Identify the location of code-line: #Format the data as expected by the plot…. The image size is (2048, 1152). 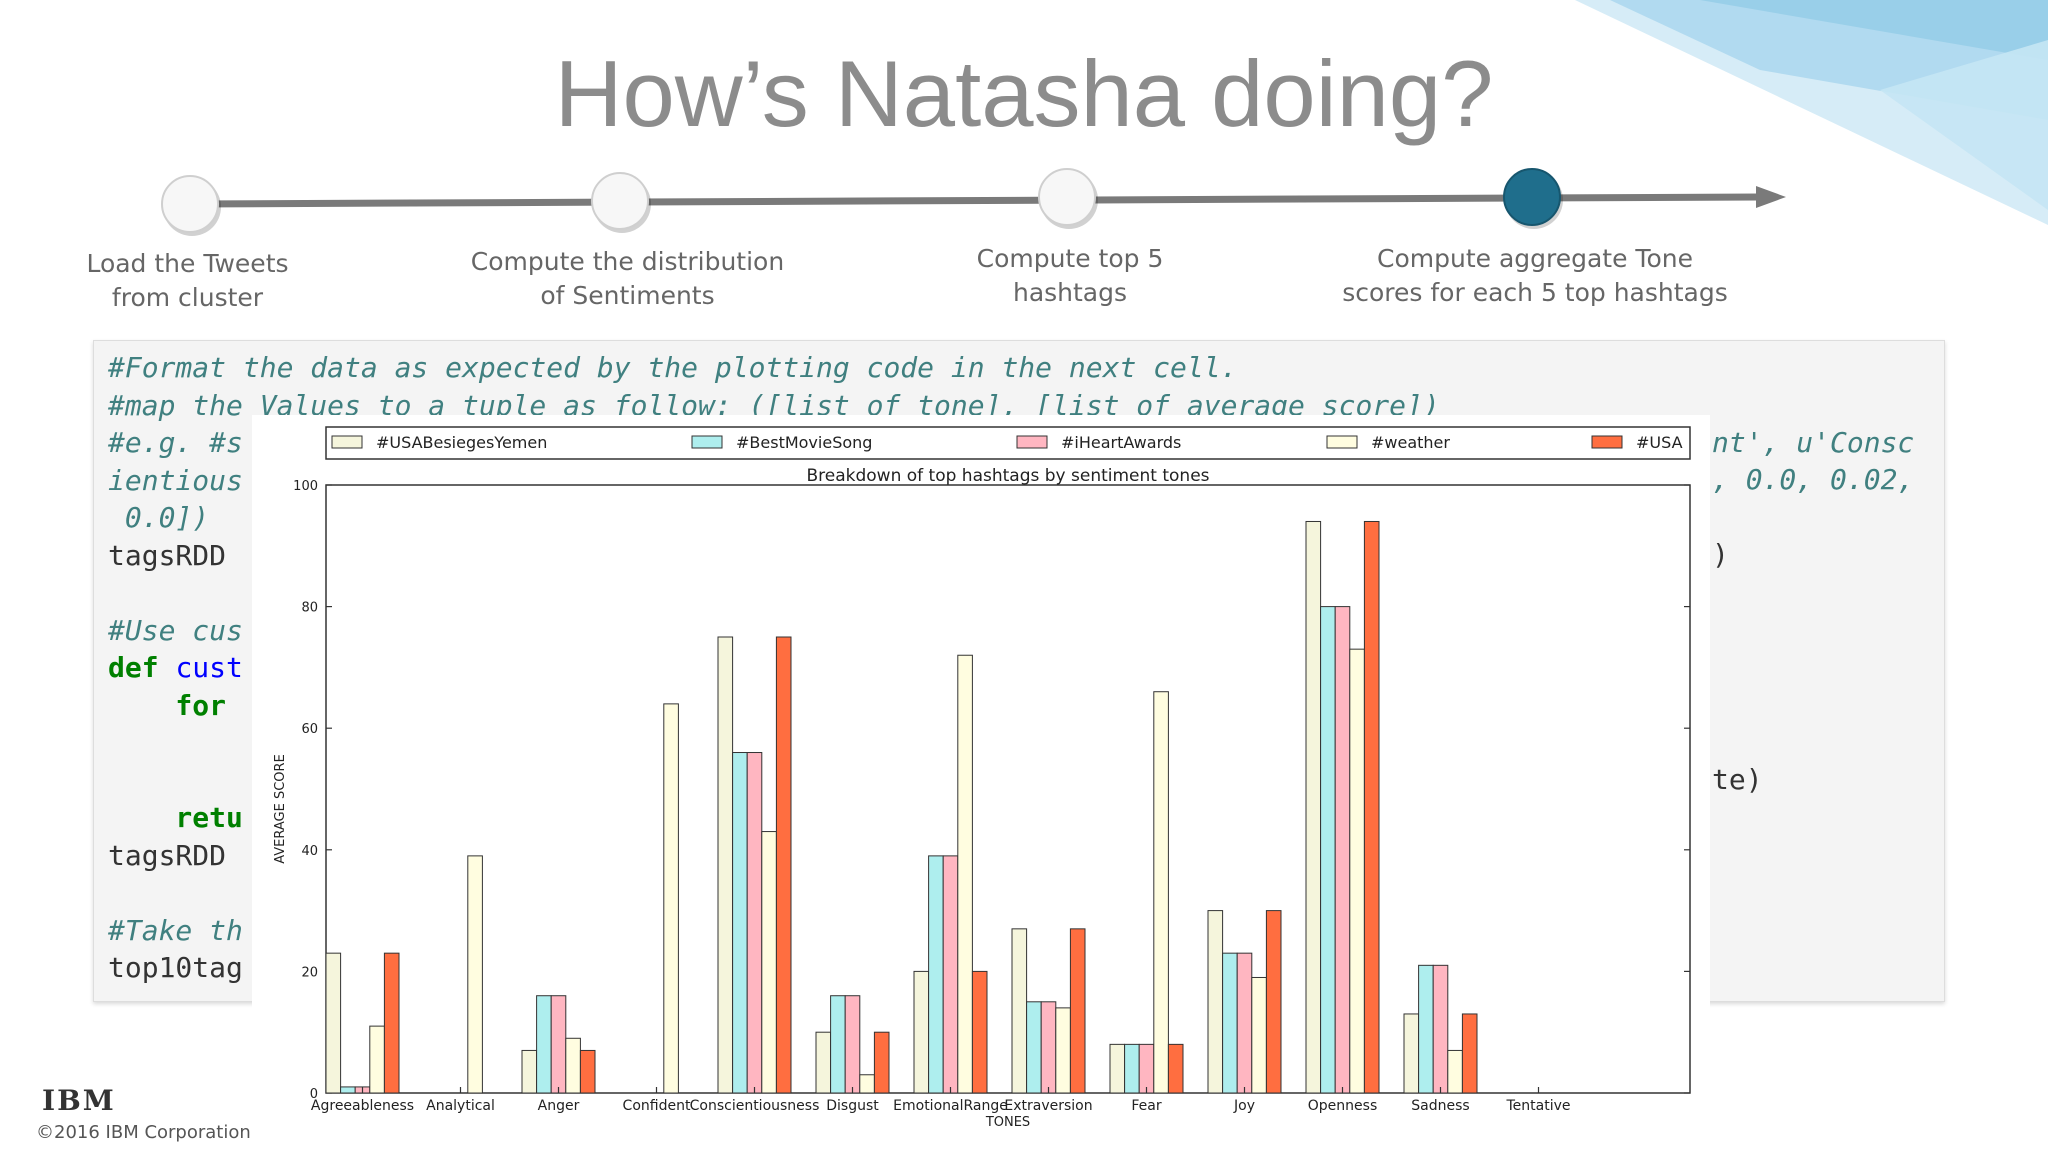
(672, 367).